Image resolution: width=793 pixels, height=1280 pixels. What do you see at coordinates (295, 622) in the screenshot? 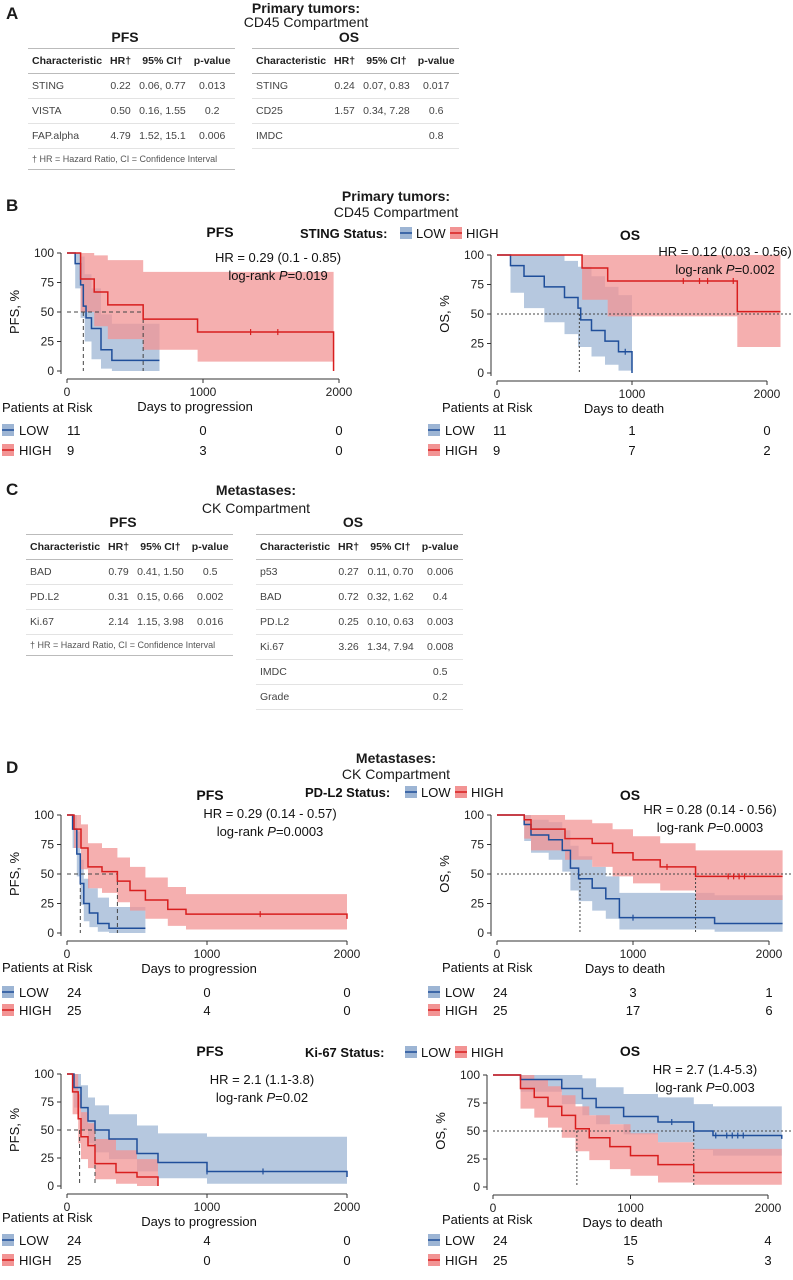
I see `table-cell: PD.L2` at bounding box center [295, 622].